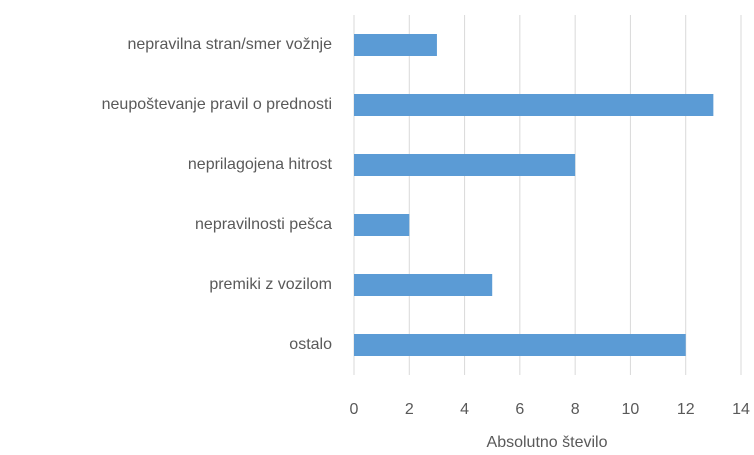 The image size is (754, 455). Describe the element at coordinates (263, 224) in the screenshot. I see `y-tick-label: nepravilnosti pešca` at that location.